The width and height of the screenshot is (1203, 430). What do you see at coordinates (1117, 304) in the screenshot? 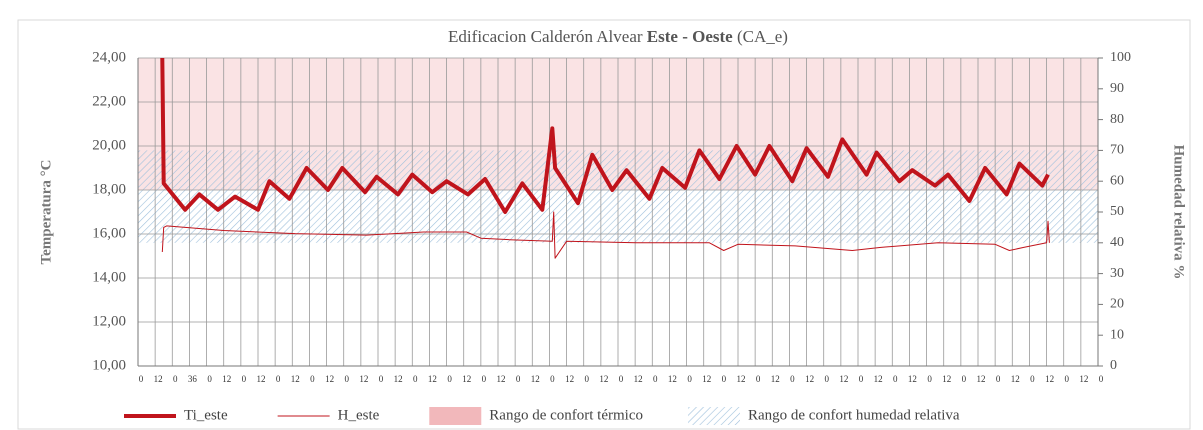
I see `y2-tick-label: 20` at bounding box center [1117, 304].